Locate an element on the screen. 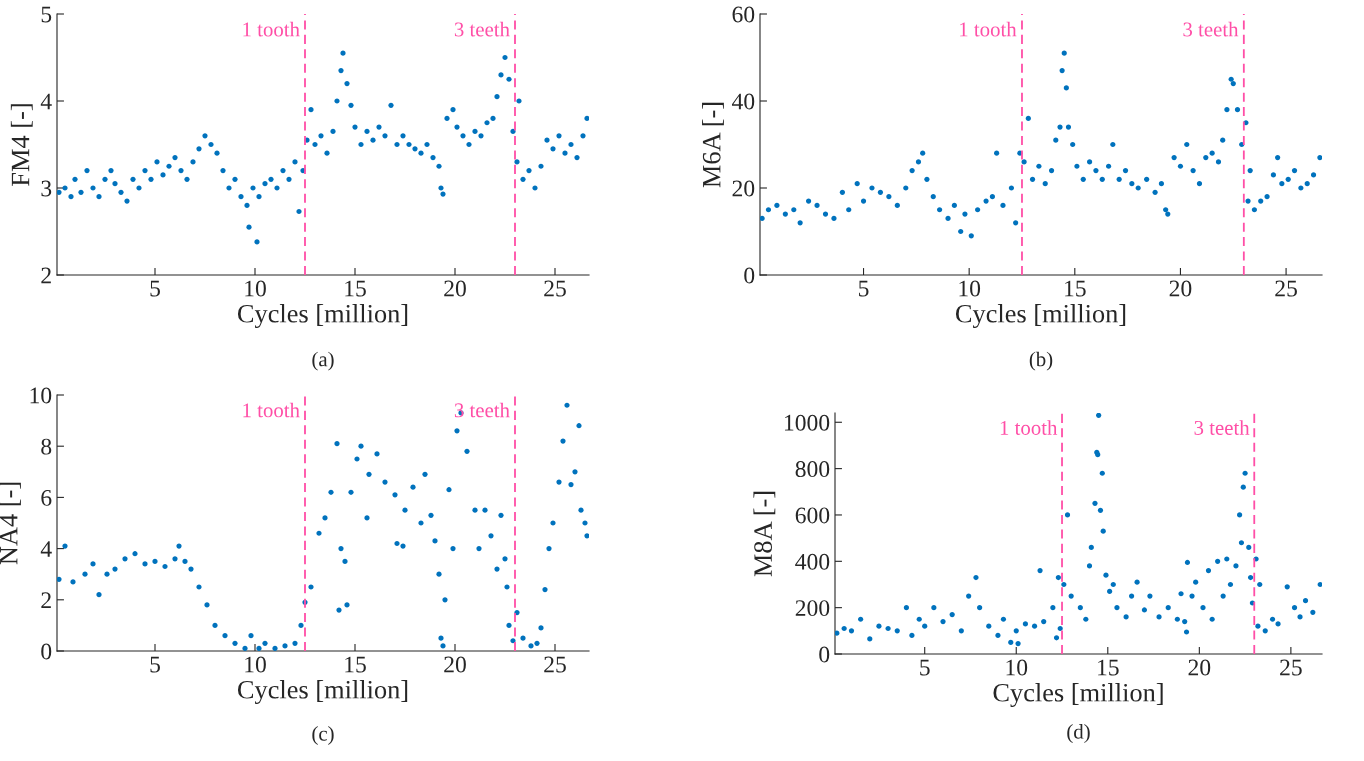  y-tick-label: 8 is located at coordinates (46, 446).